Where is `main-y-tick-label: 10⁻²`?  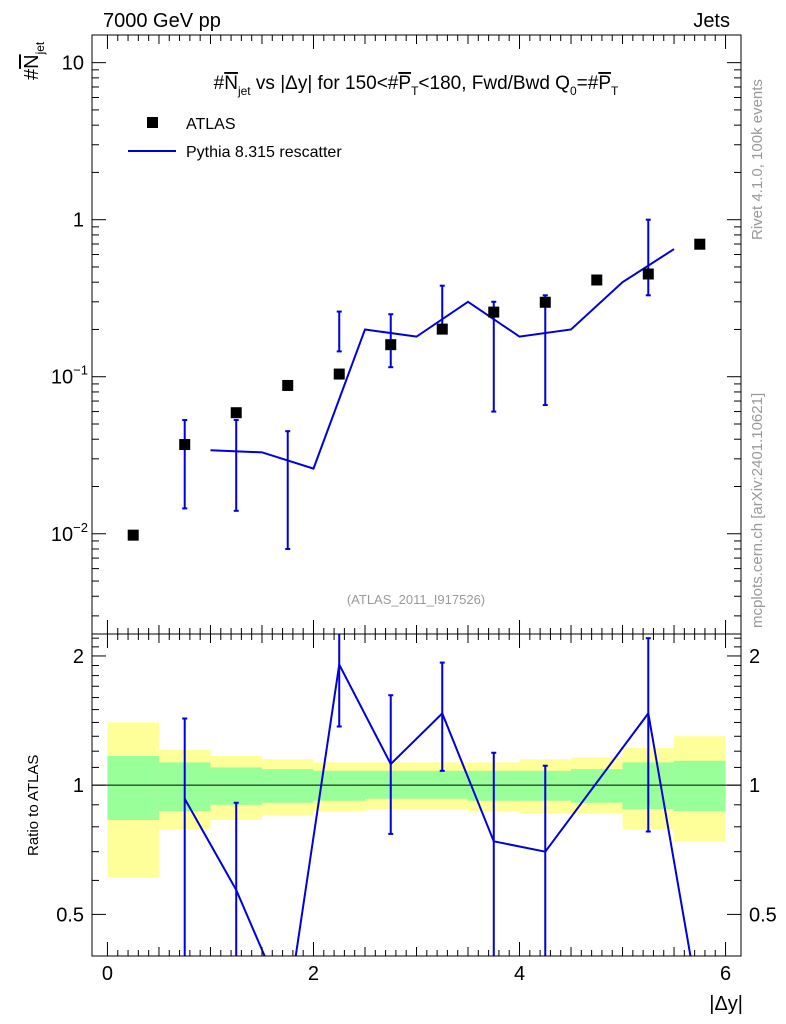 main-y-tick-label: 10⁻² is located at coordinates (69, 533).